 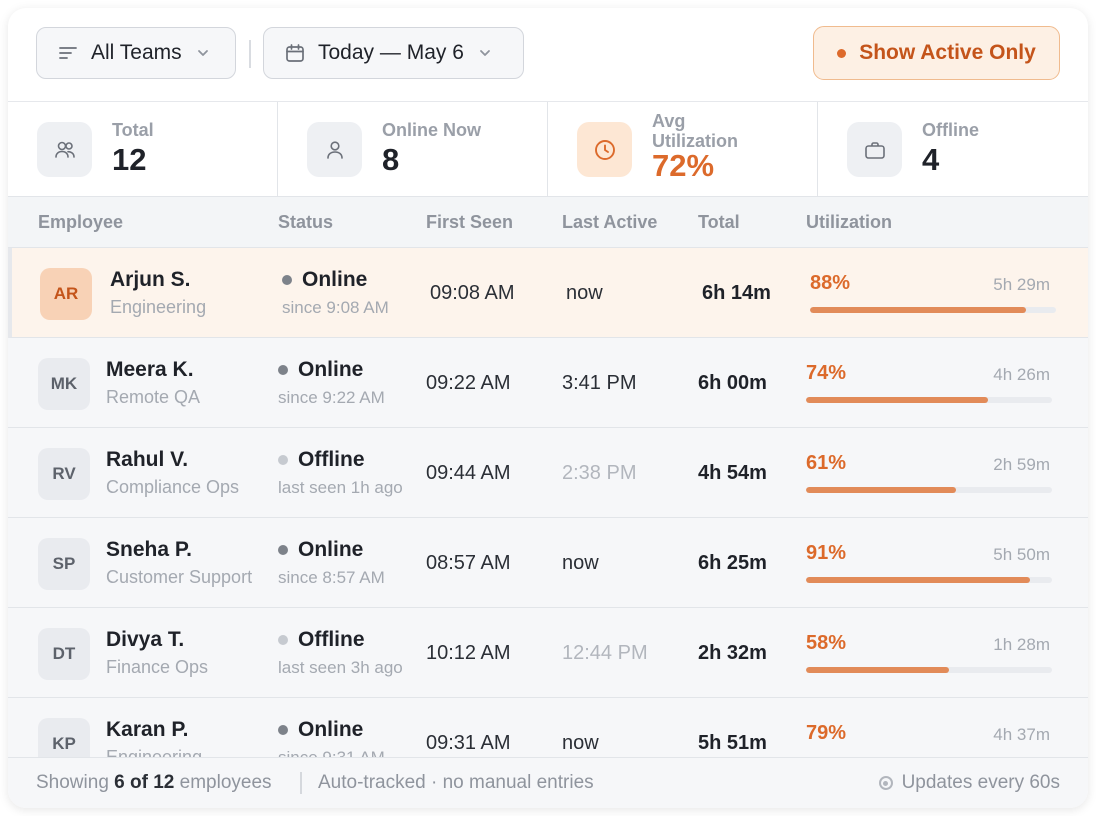 What do you see at coordinates (250, 54) in the screenshot?
I see `toolbar-divider` at bounding box center [250, 54].